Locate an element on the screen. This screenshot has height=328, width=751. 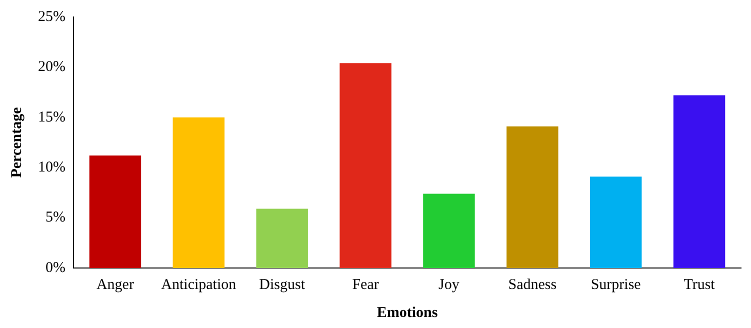
y-tick-label: 20% is located at coordinates (52, 67).